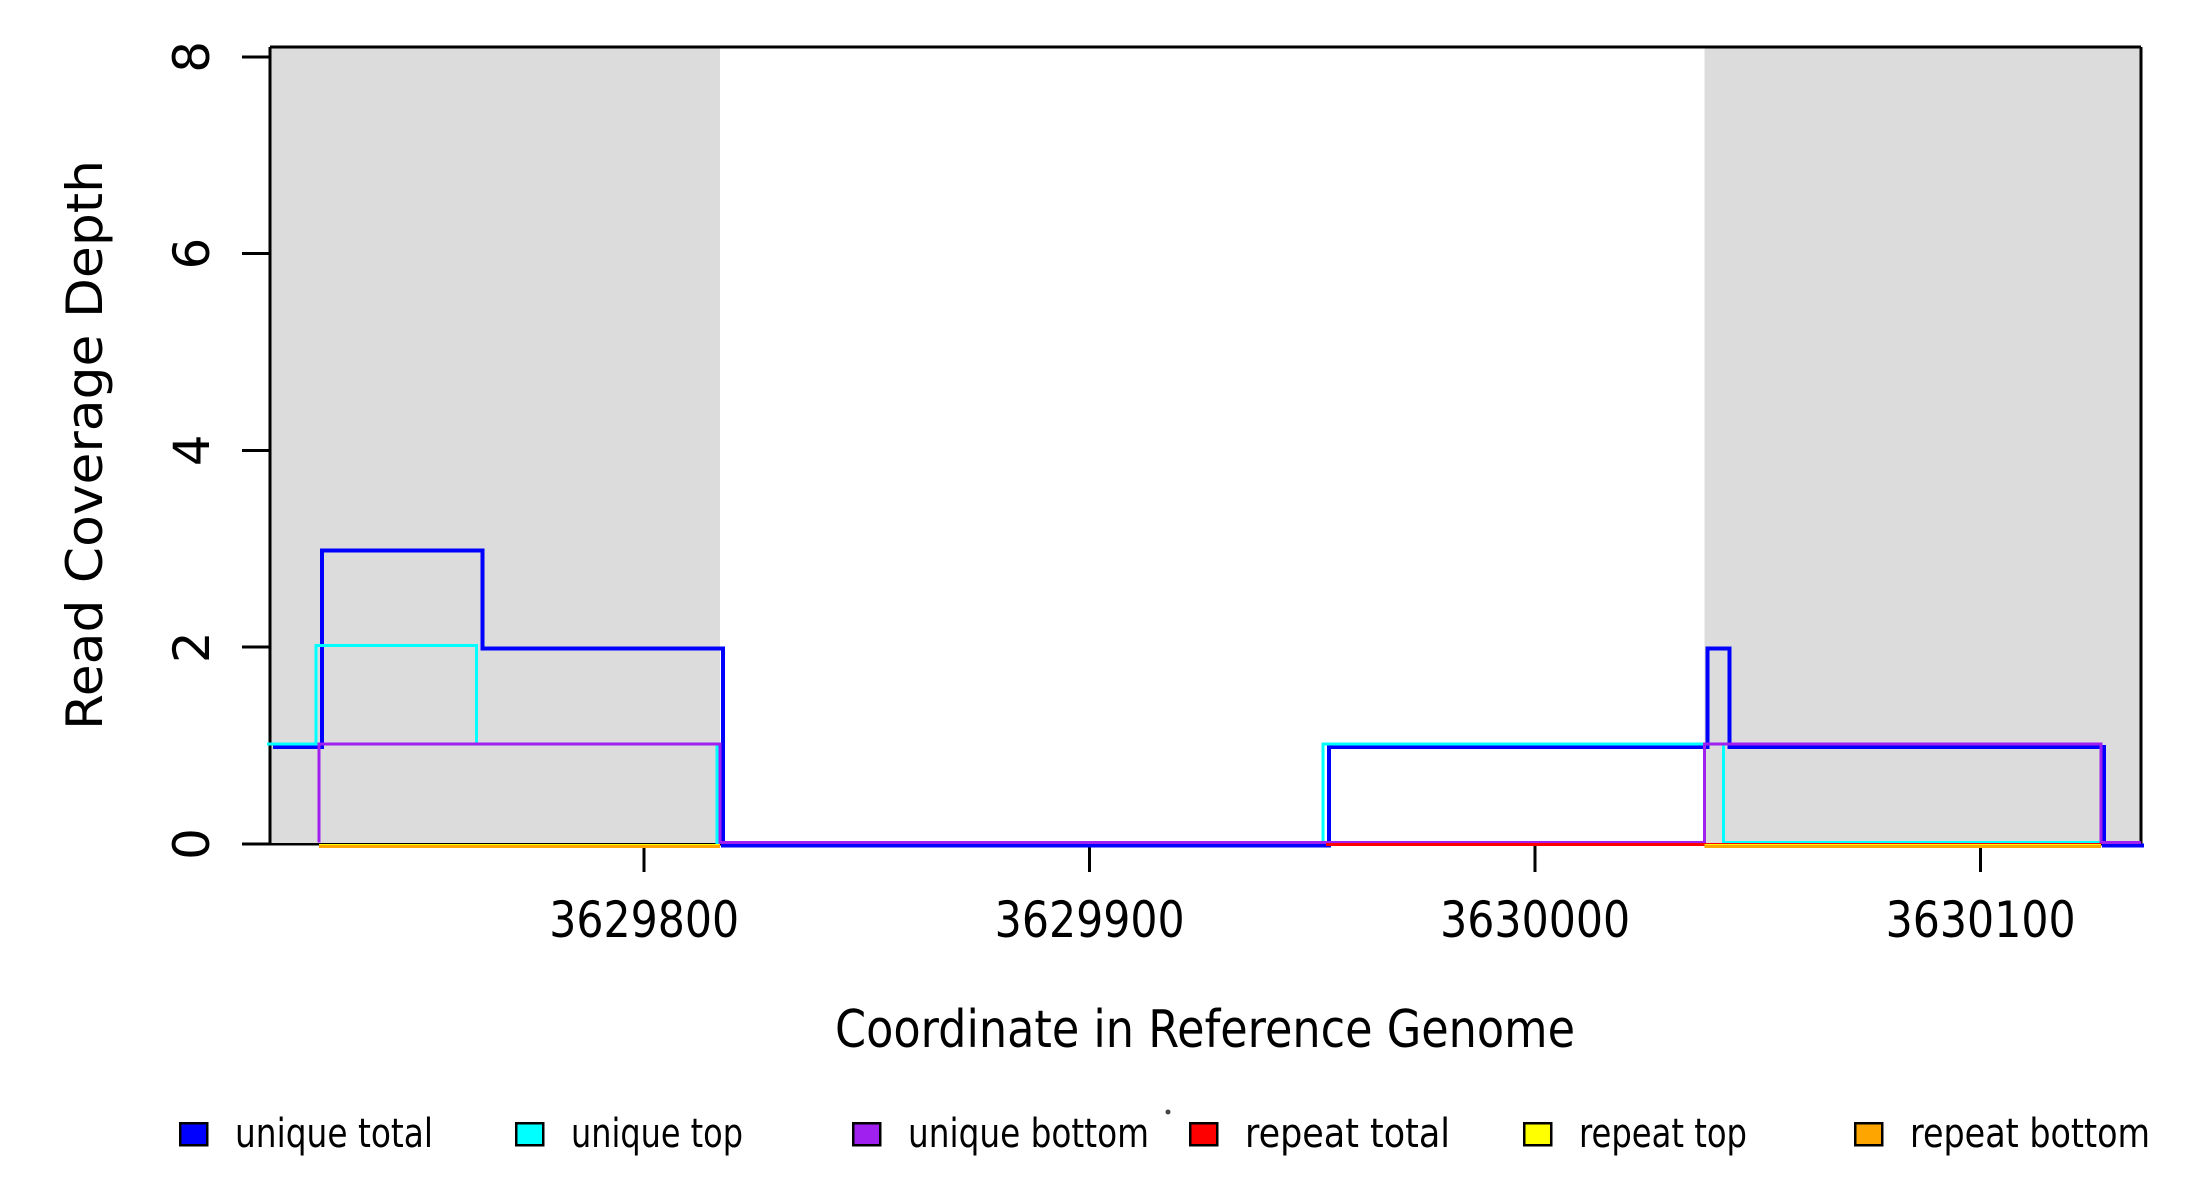 The image size is (2200, 1200). I want to click on legend-label-unique-bottom: unique bottom, so click(1028, 1134).